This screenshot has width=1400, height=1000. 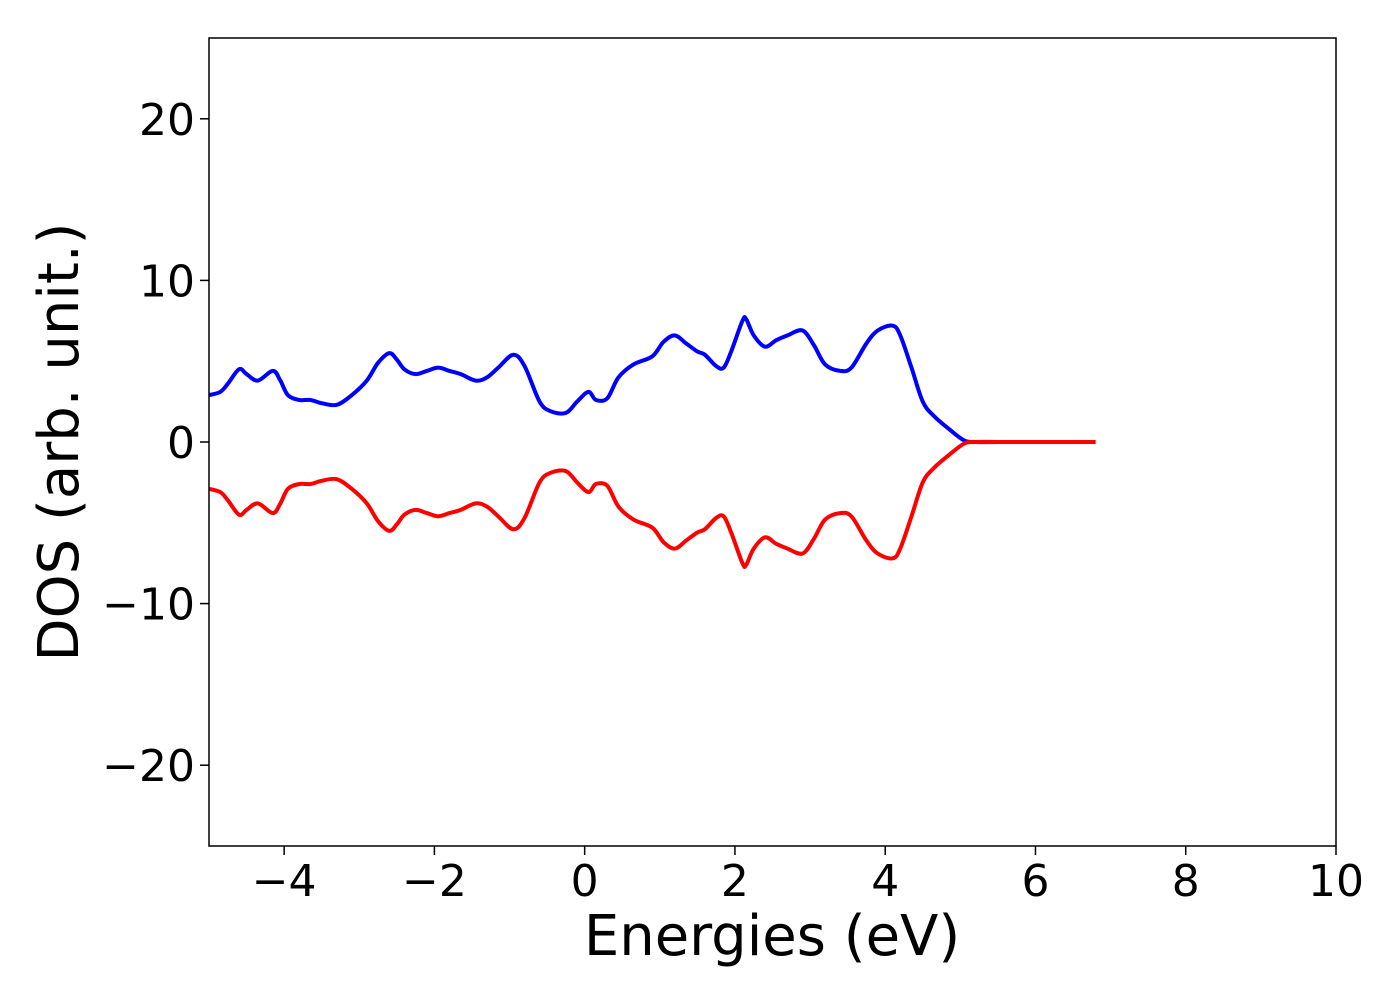 I want to click on x-tick-label: 4, so click(x=885, y=881).